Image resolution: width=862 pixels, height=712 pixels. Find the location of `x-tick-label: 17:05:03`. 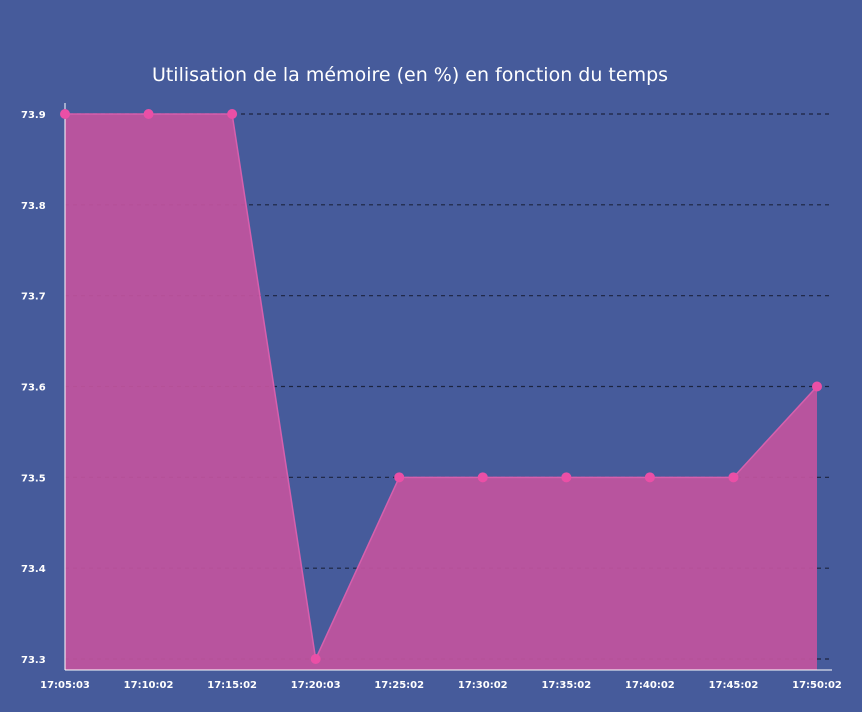

x-tick-label: 17:05:03 is located at coordinates (65, 685).